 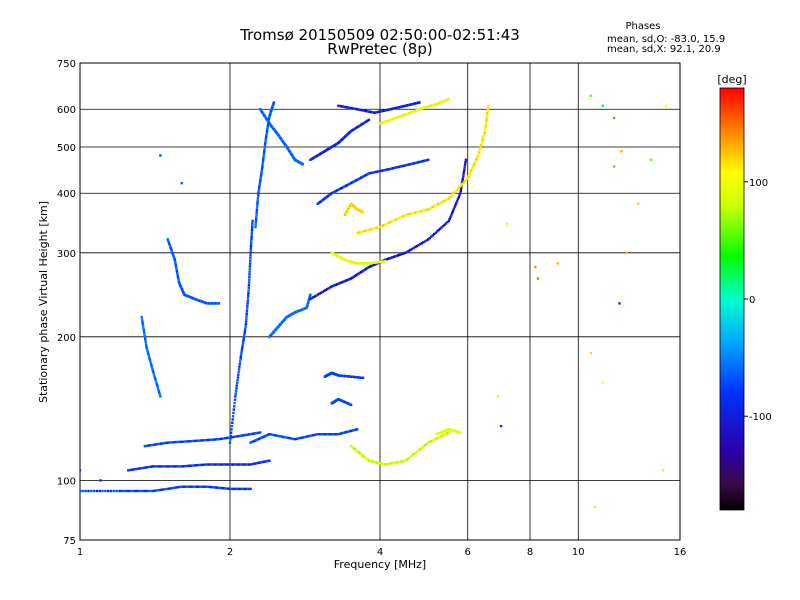 What do you see at coordinates (380, 564) in the screenshot?
I see `x-axis-label: Frequency [MHz]` at bounding box center [380, 564].